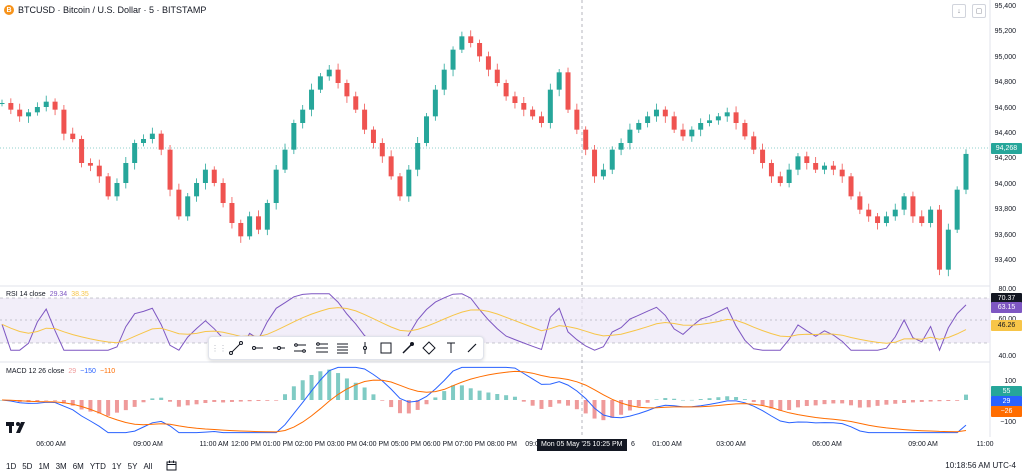 This screenshot has width=1024, height=476. What do you see at coordinates (1006, 391) in the screenshot?
I see `macd-tag-hist: 55` at bounding box center [1006, 391].